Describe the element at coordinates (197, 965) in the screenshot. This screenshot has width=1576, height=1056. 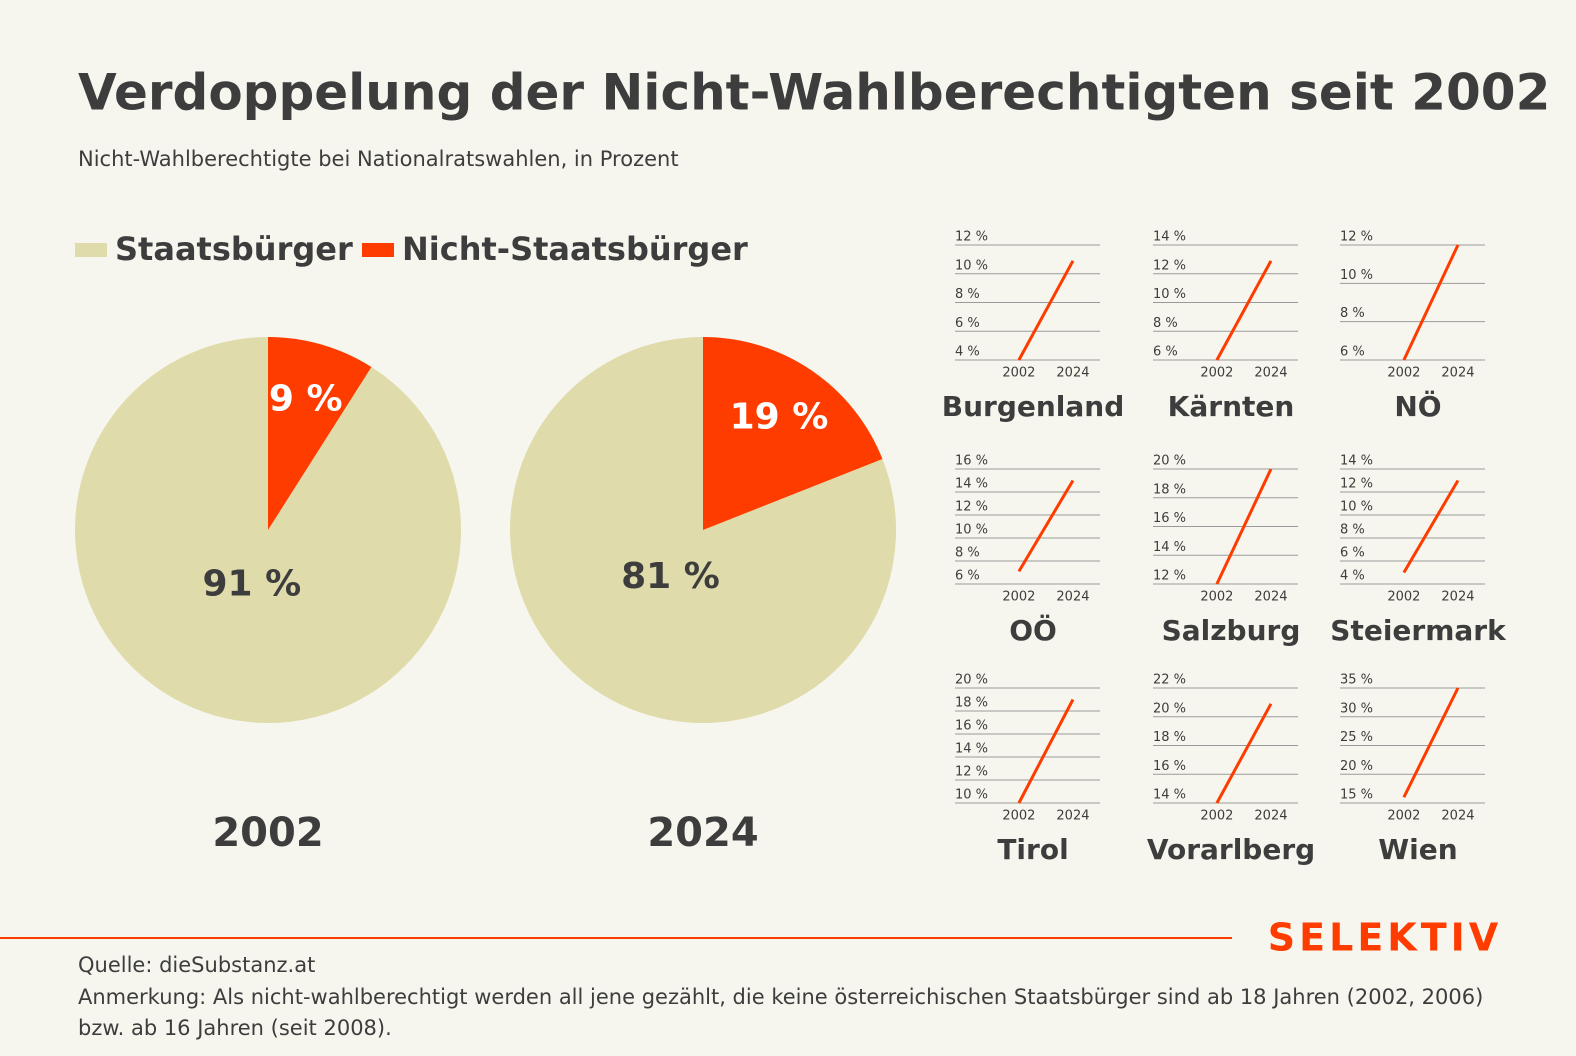
I see `source: Quelle: dieSubstanz.at` at that location.